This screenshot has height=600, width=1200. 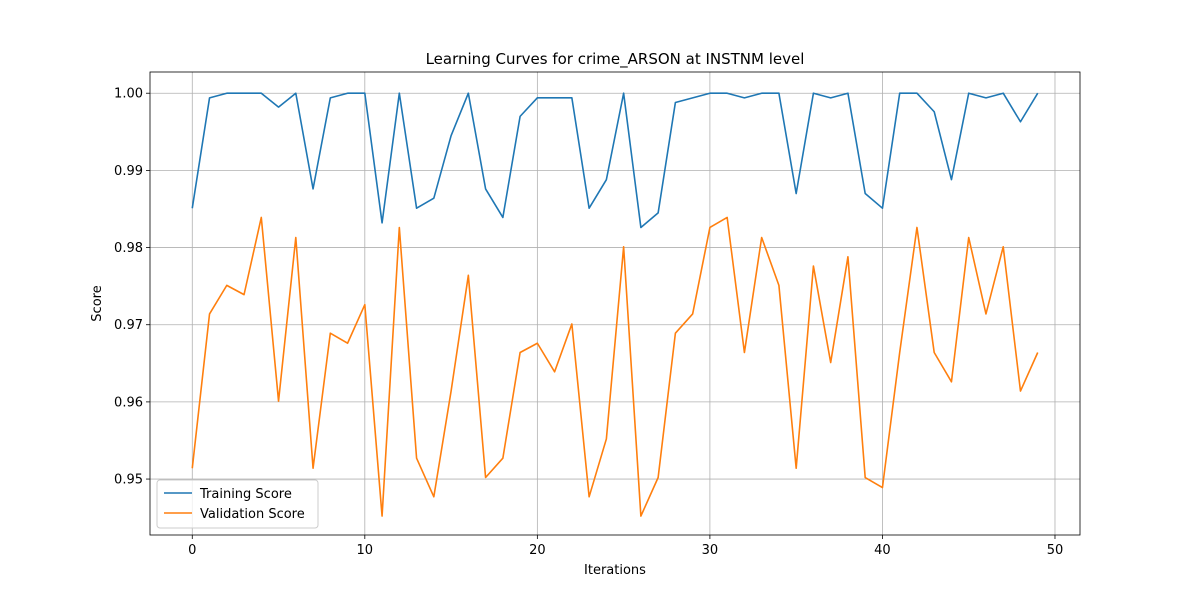 I want to click on legend-label-validation: Validation Score, so click(x=252, y=514).